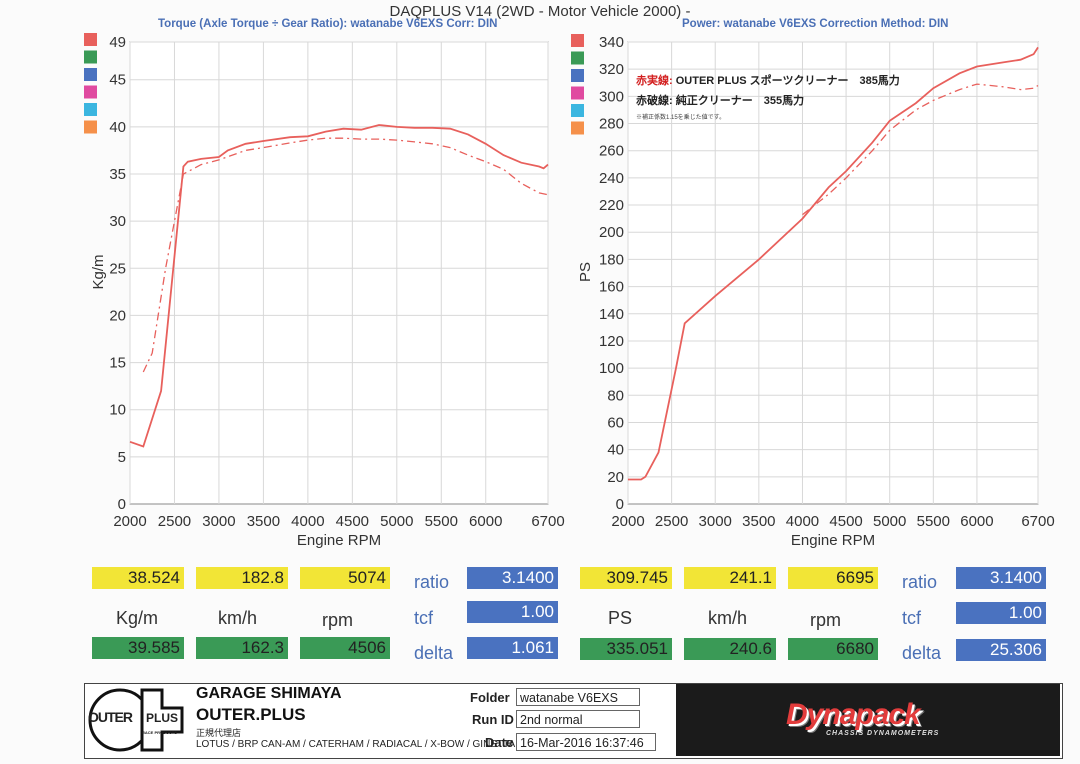 The width and height of the screenshot is (1080, 764). What do you see at coordinates (889, 521) in the screenshot?
I see `power-xtick-label: 5000` at bounding box center [889, 521].